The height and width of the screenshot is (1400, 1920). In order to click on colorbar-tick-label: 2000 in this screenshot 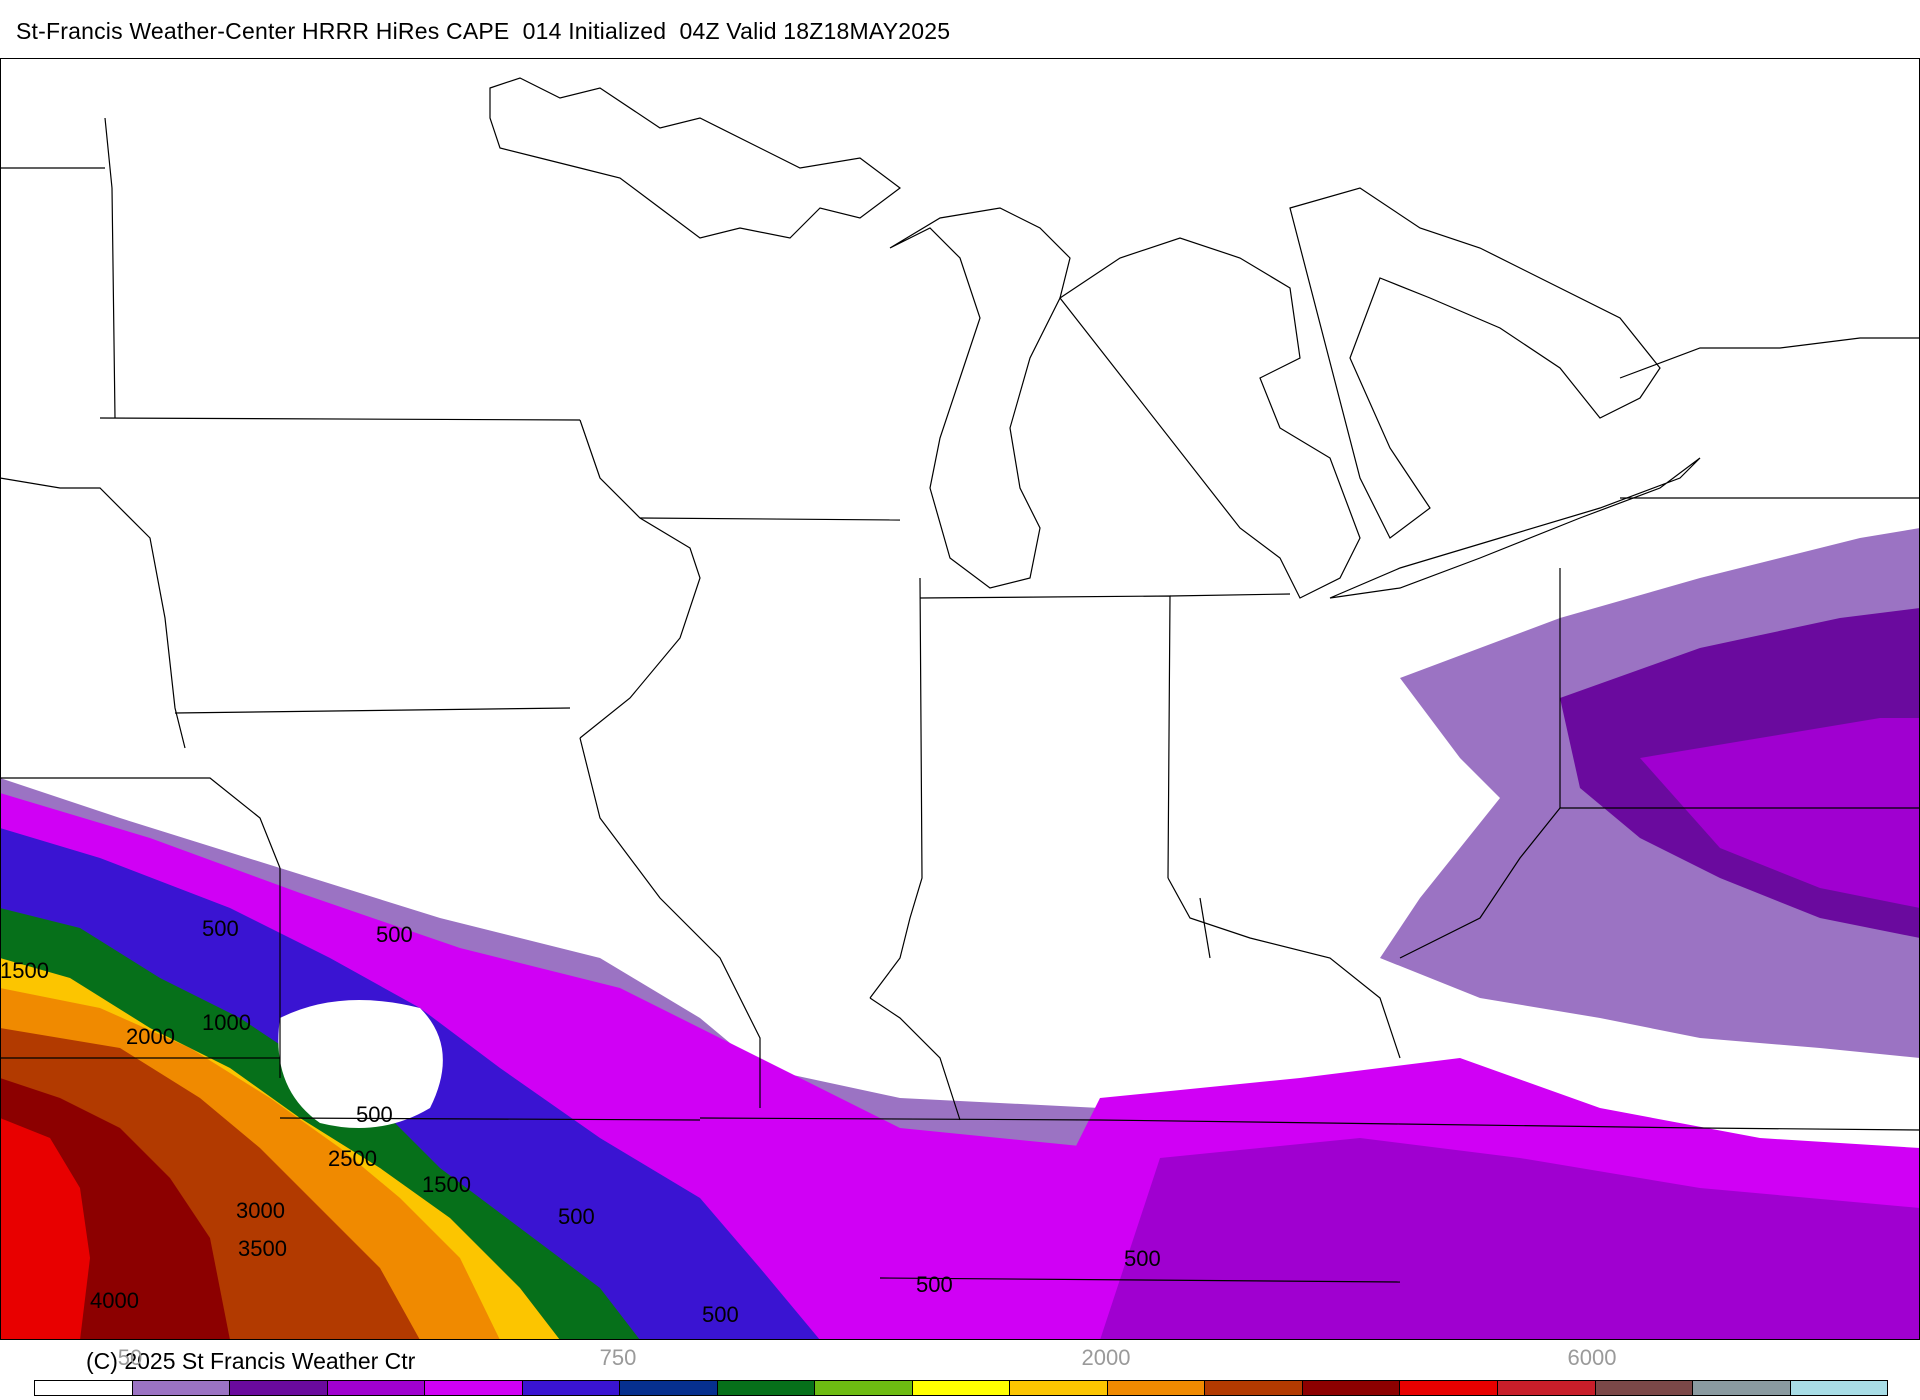, I will do `click(1106, 1357)`.